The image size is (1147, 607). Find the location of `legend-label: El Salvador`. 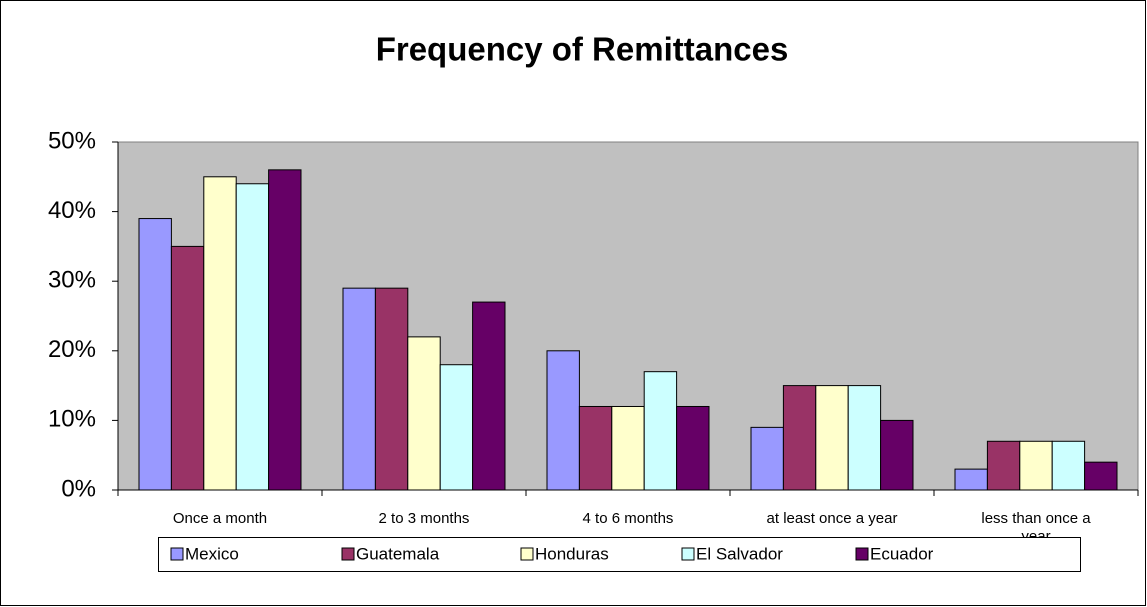

legend-label: El Salvador is located at coordinates (739, 553).